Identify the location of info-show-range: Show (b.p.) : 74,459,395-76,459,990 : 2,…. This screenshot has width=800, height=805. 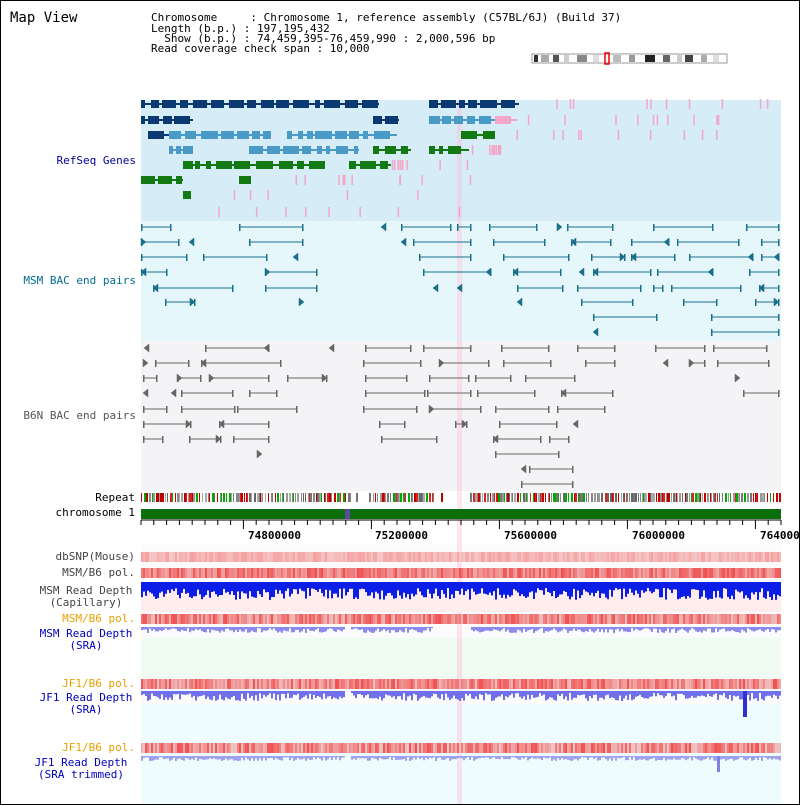
(323, 38).